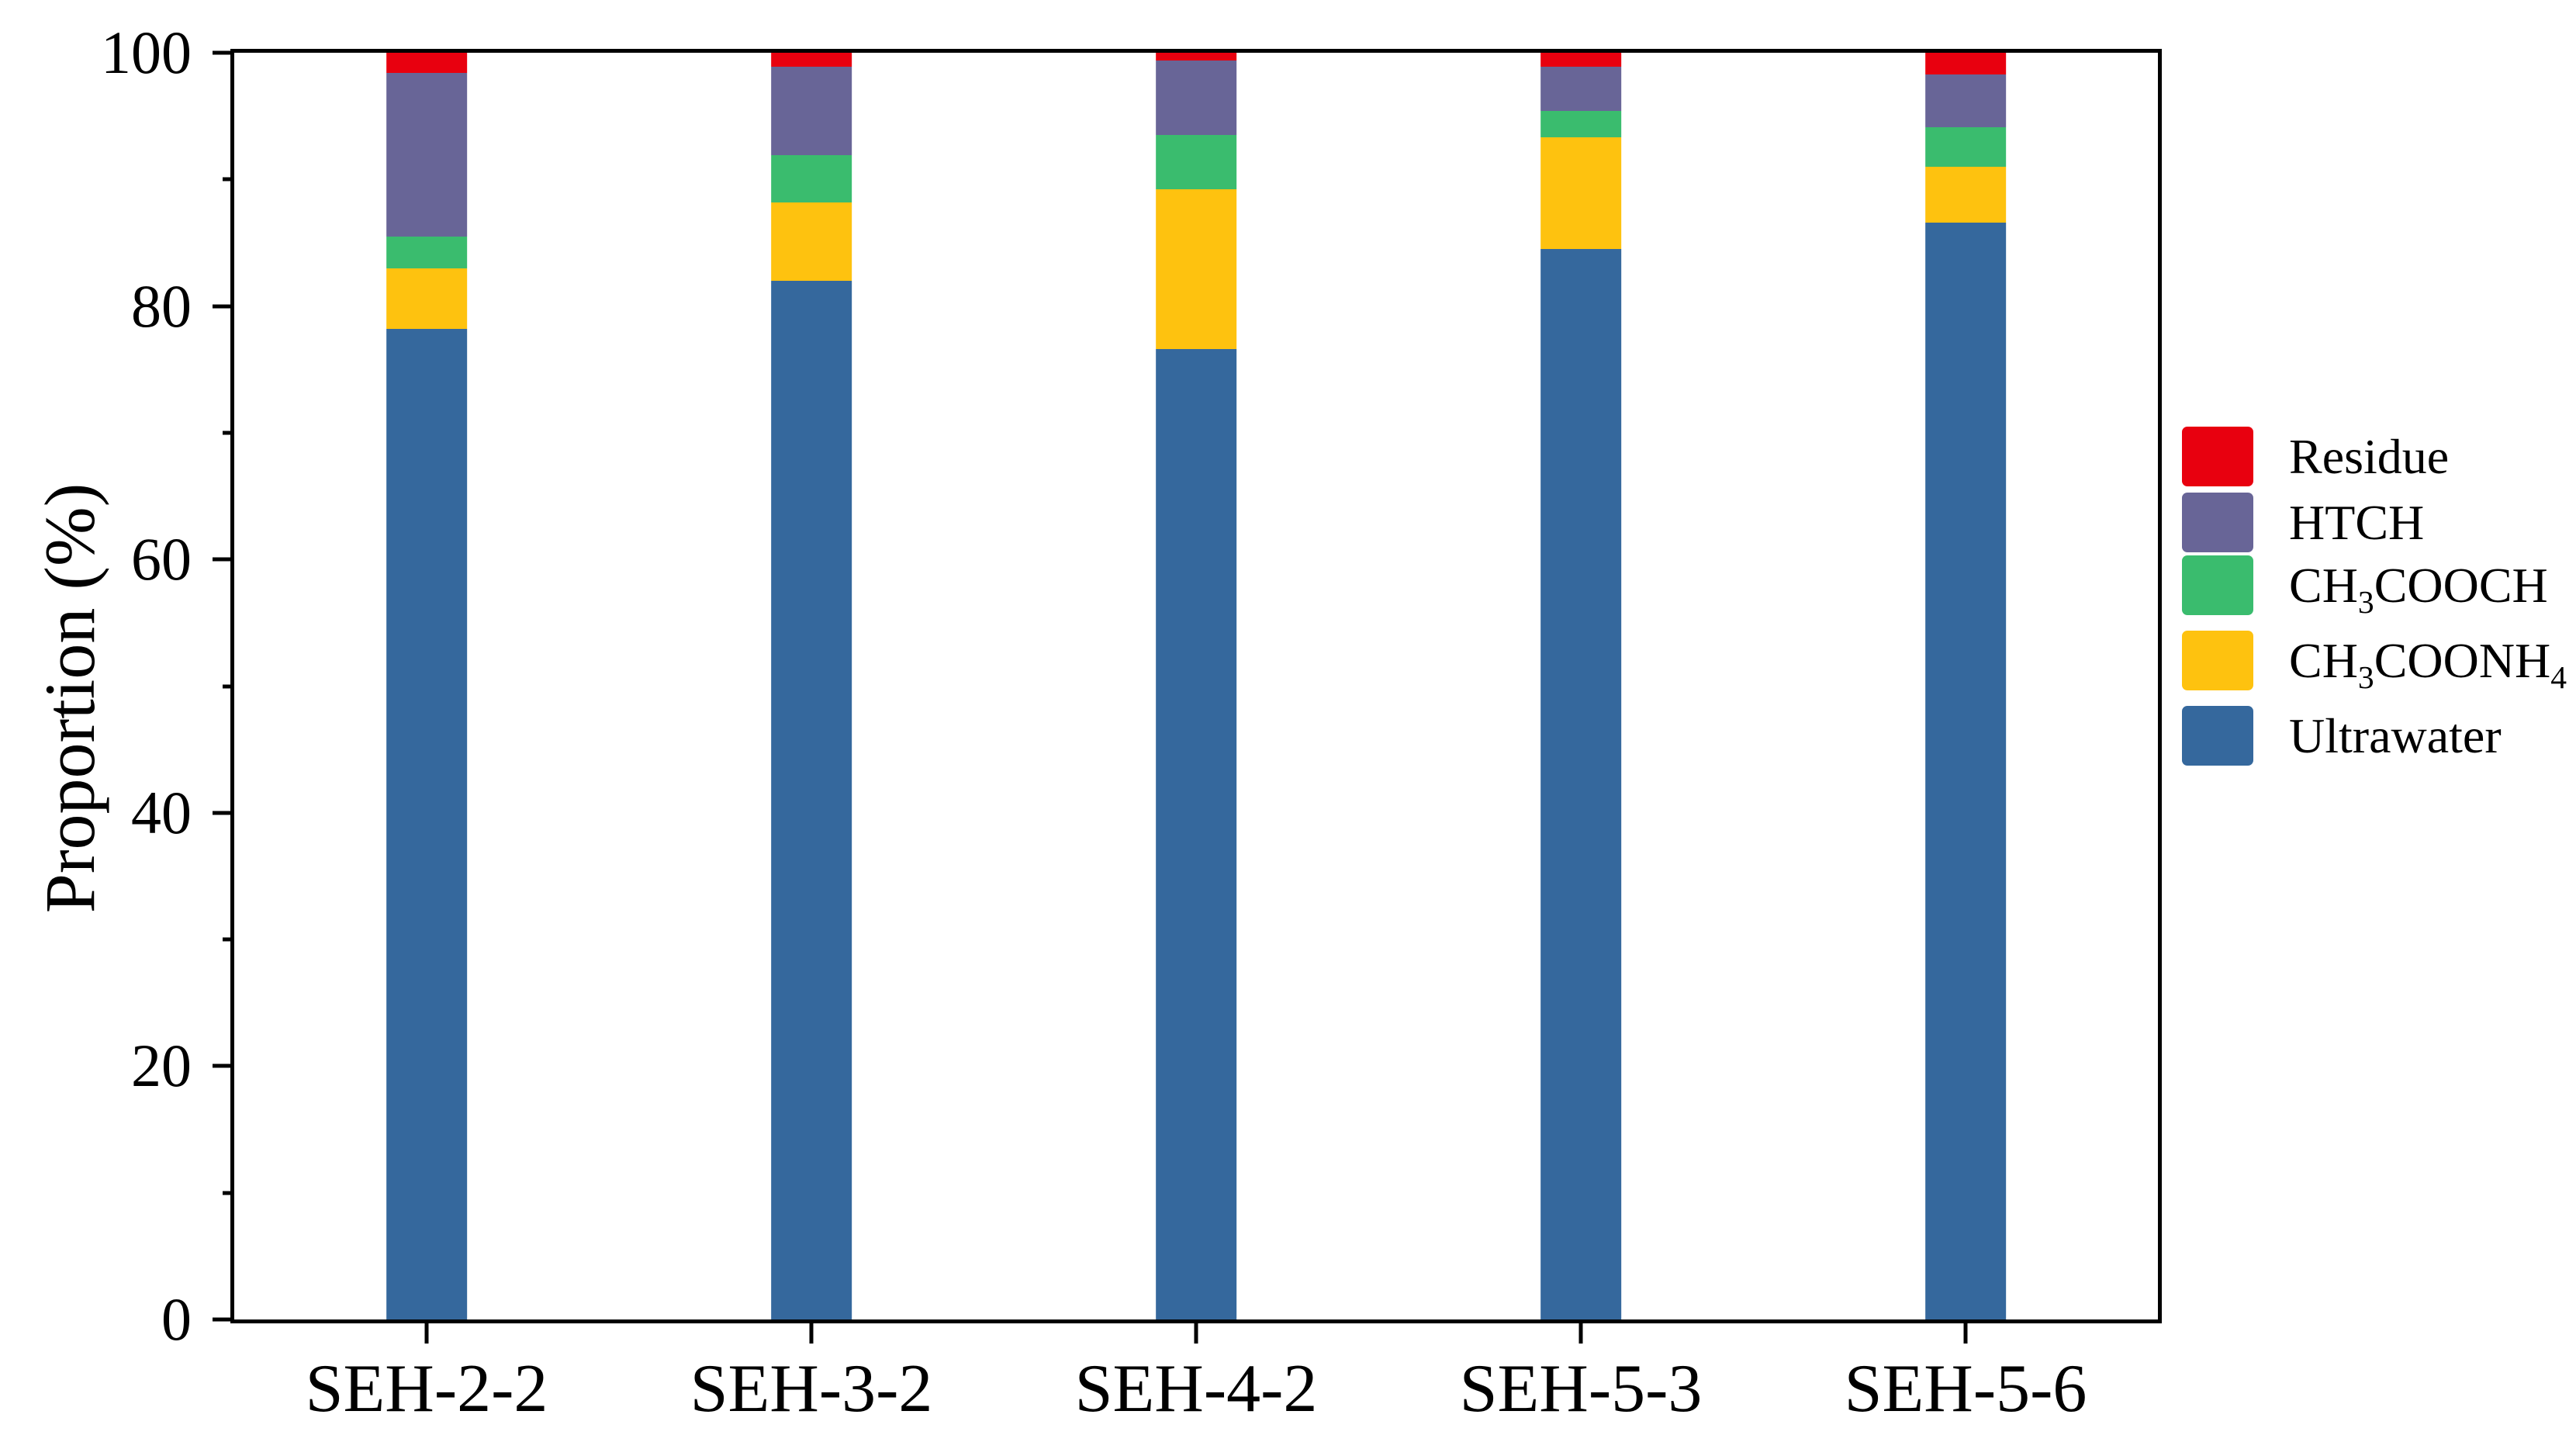 The height and width of the screenshot is (1456, 2576). Describe the element at coordinates (2357, 522) in the screenshot. I see `legend-label-htch: HTCH` at that location.